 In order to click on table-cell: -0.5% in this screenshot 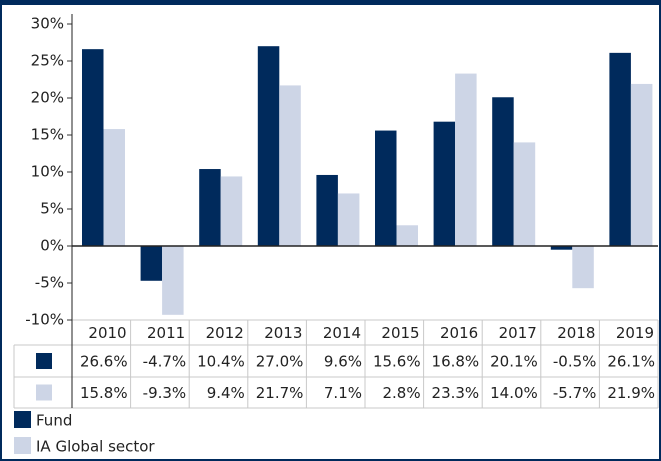, I will do `click(575, 362)`.